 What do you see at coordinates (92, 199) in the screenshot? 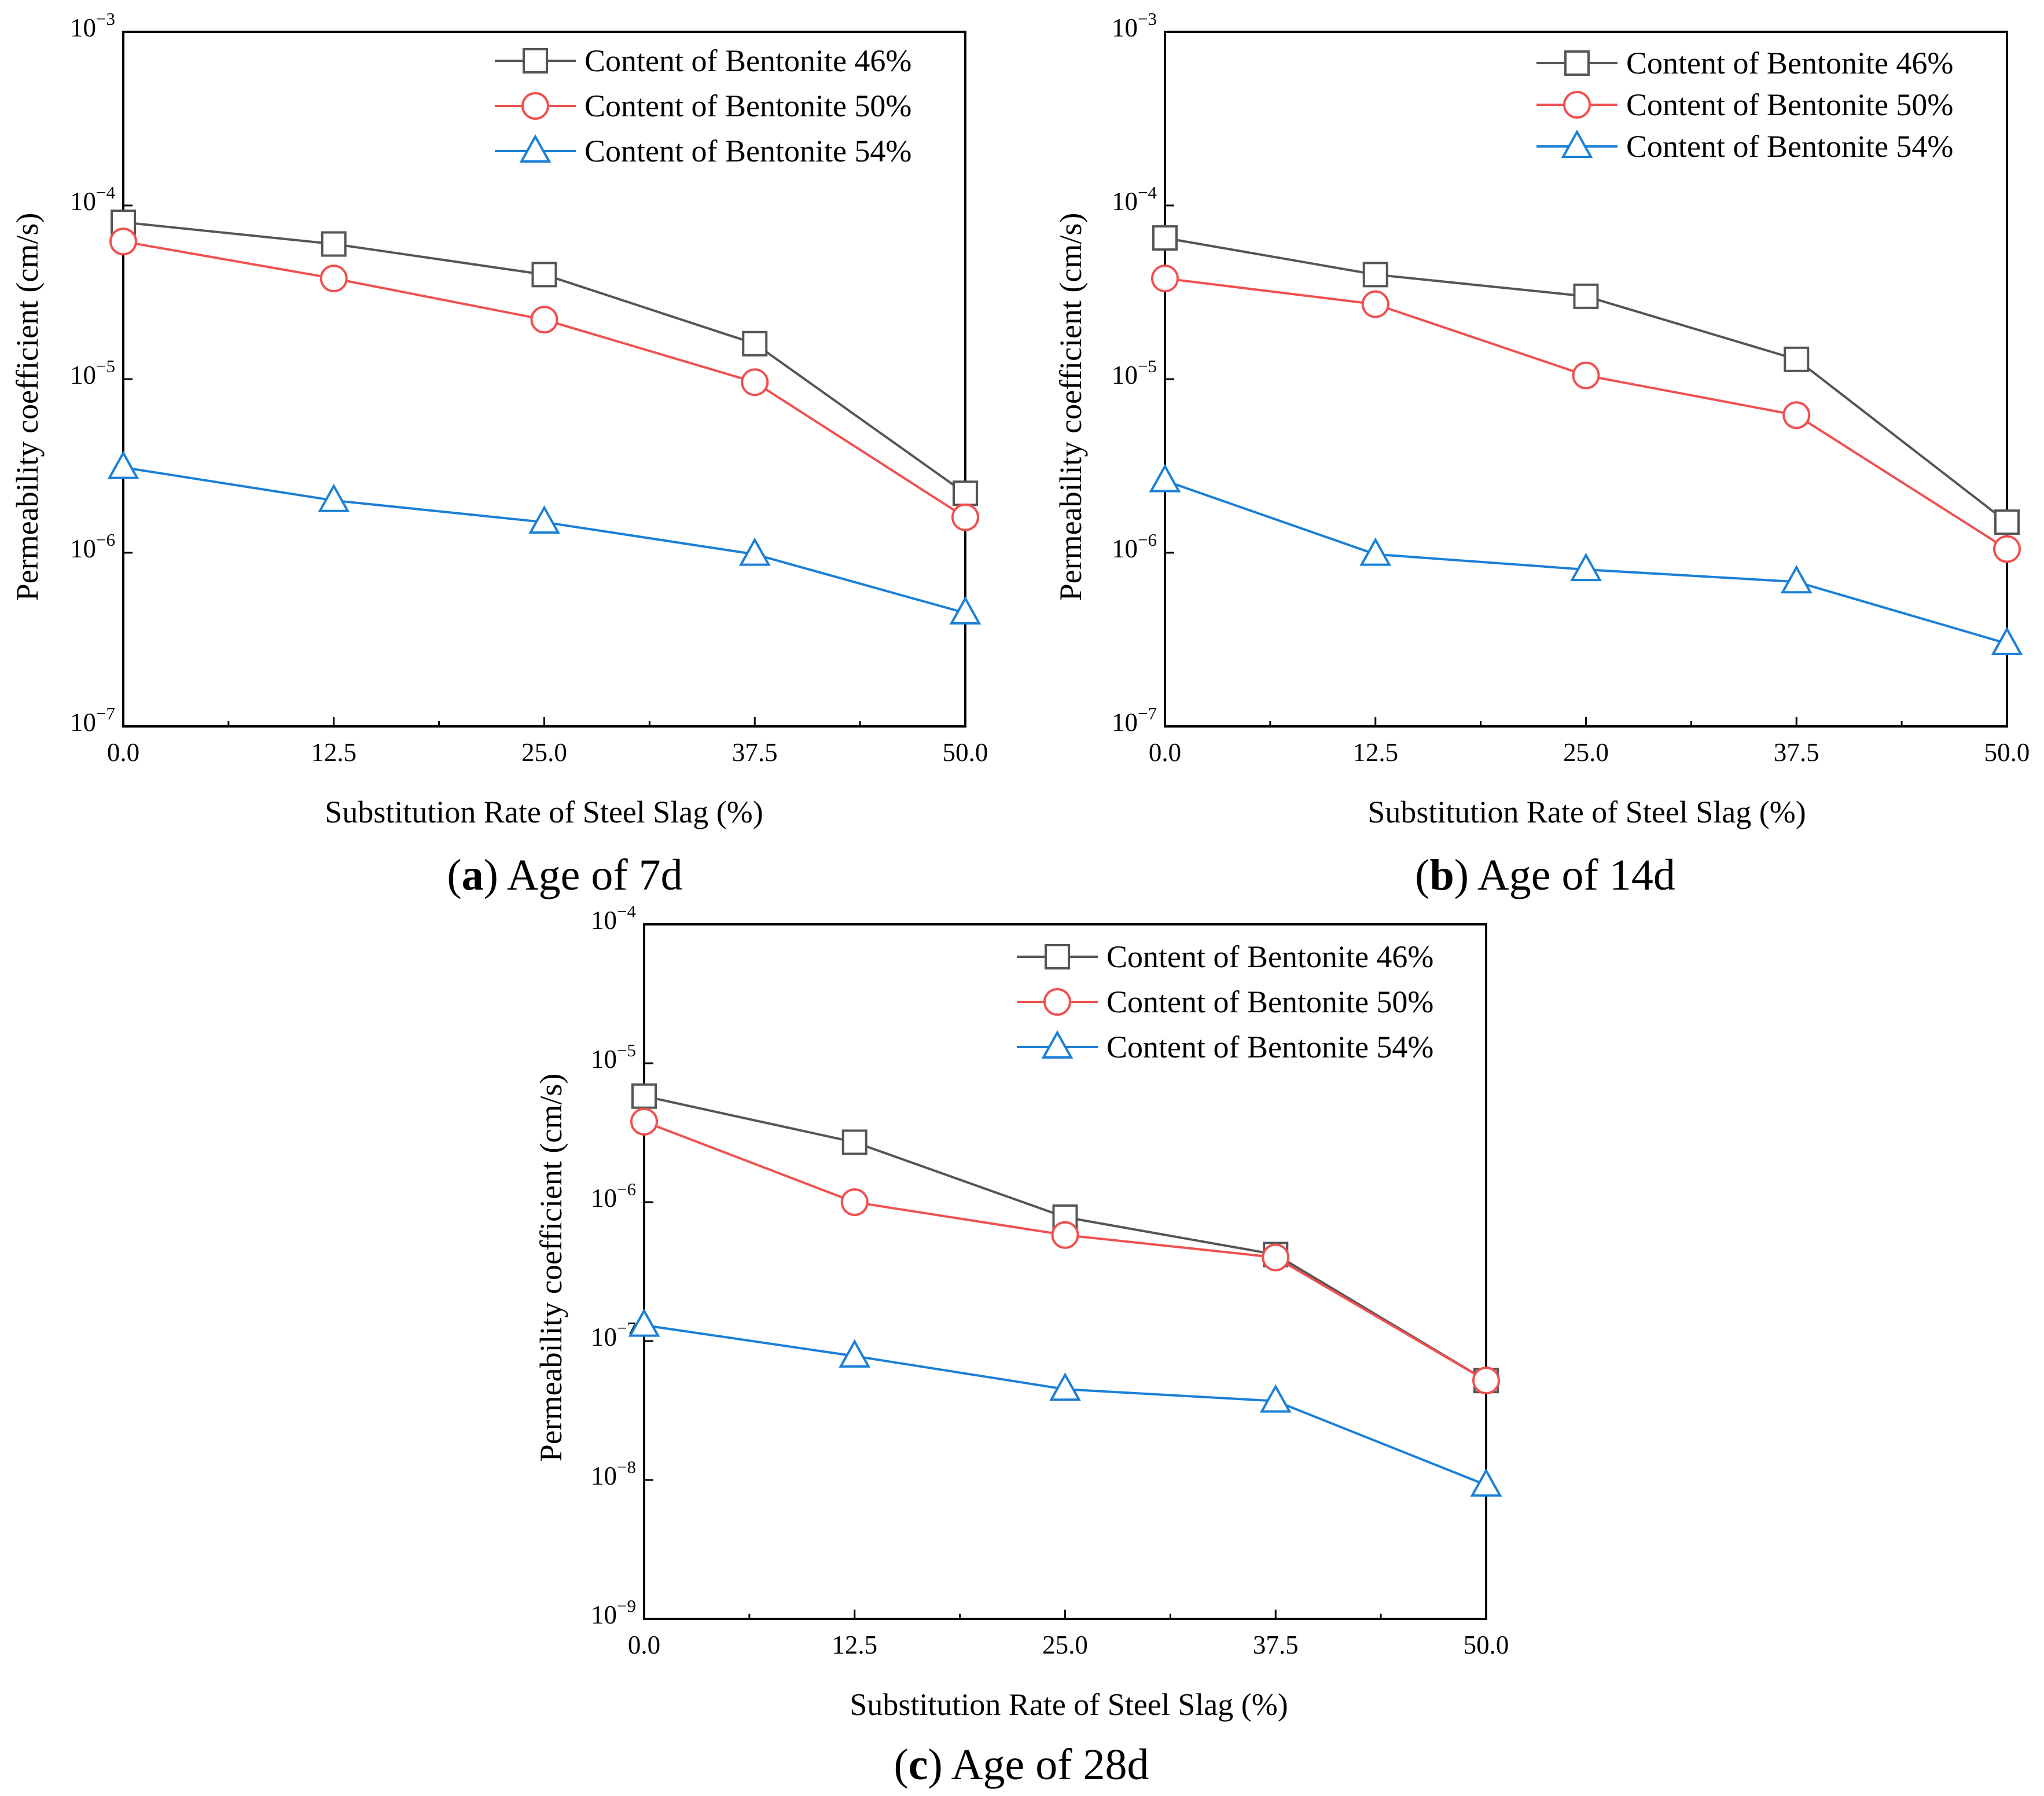
I see `y-tick-label-a-3: 10⁻⁴` at bounding box center [92, 199].